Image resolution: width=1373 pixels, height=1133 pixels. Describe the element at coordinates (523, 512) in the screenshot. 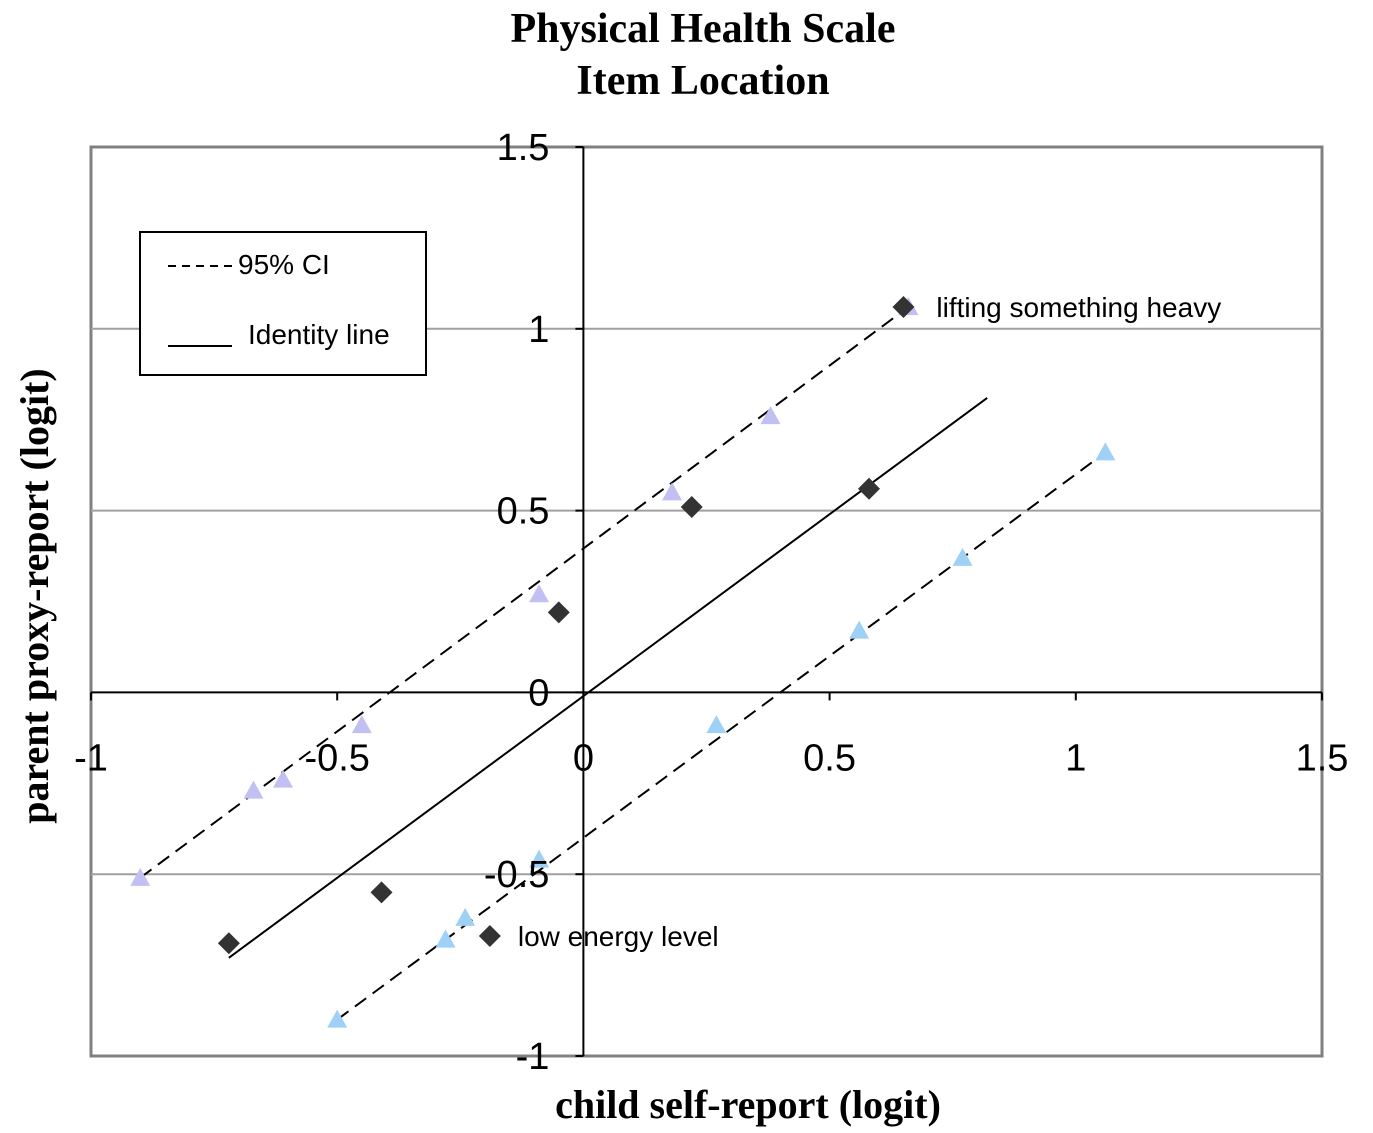

I see `y-tick-label: 0.5` at that location.